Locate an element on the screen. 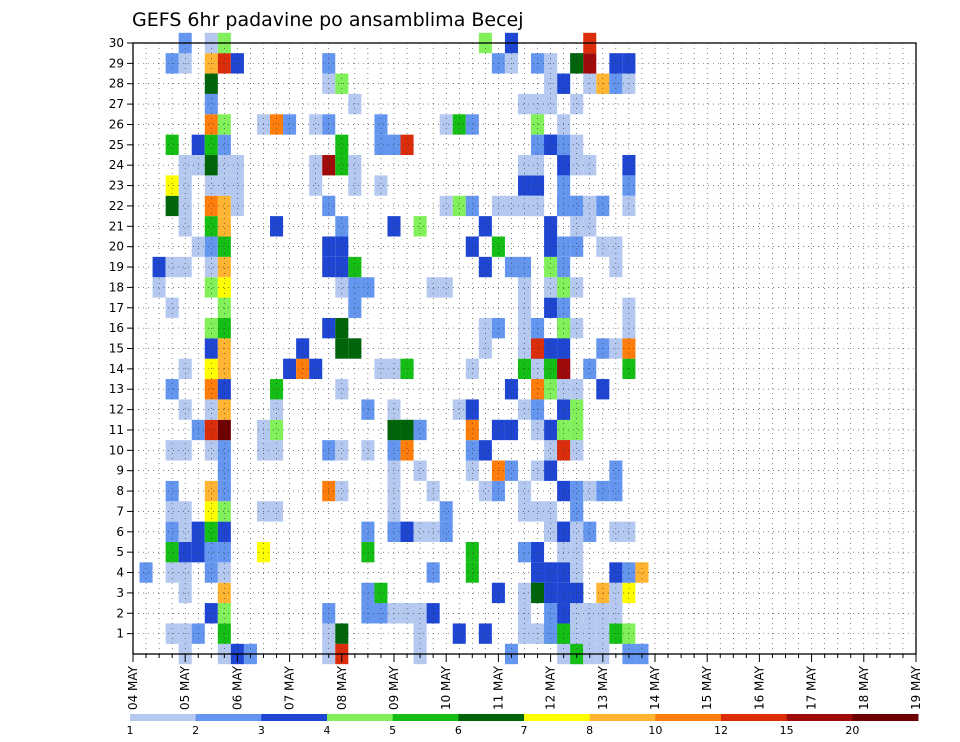 This screenshot has width=960, height=742. legend-label: 7 is located at coordinates (524, 730).